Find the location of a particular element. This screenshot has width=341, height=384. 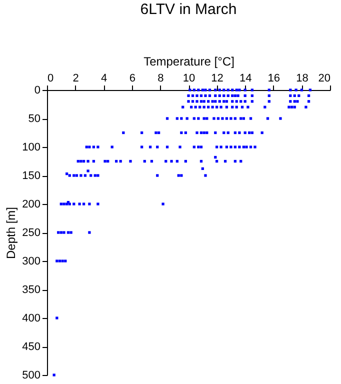

y-tick-label: 200 is located at coordinates (31, 204).